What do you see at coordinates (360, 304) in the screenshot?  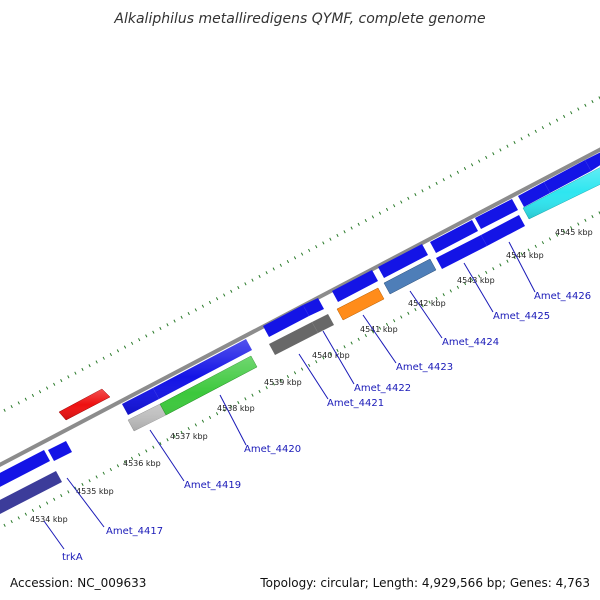 I see `gene-arrow-orange` at bounding box center [360, 304].